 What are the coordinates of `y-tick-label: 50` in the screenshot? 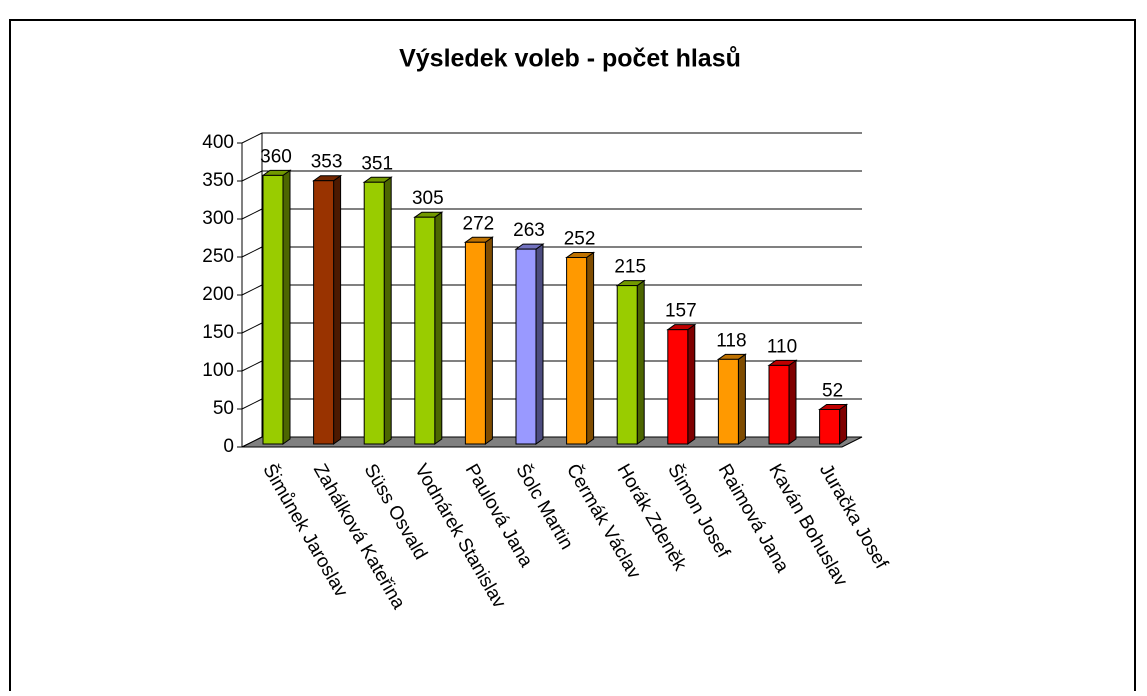 It's located at (223, 408).